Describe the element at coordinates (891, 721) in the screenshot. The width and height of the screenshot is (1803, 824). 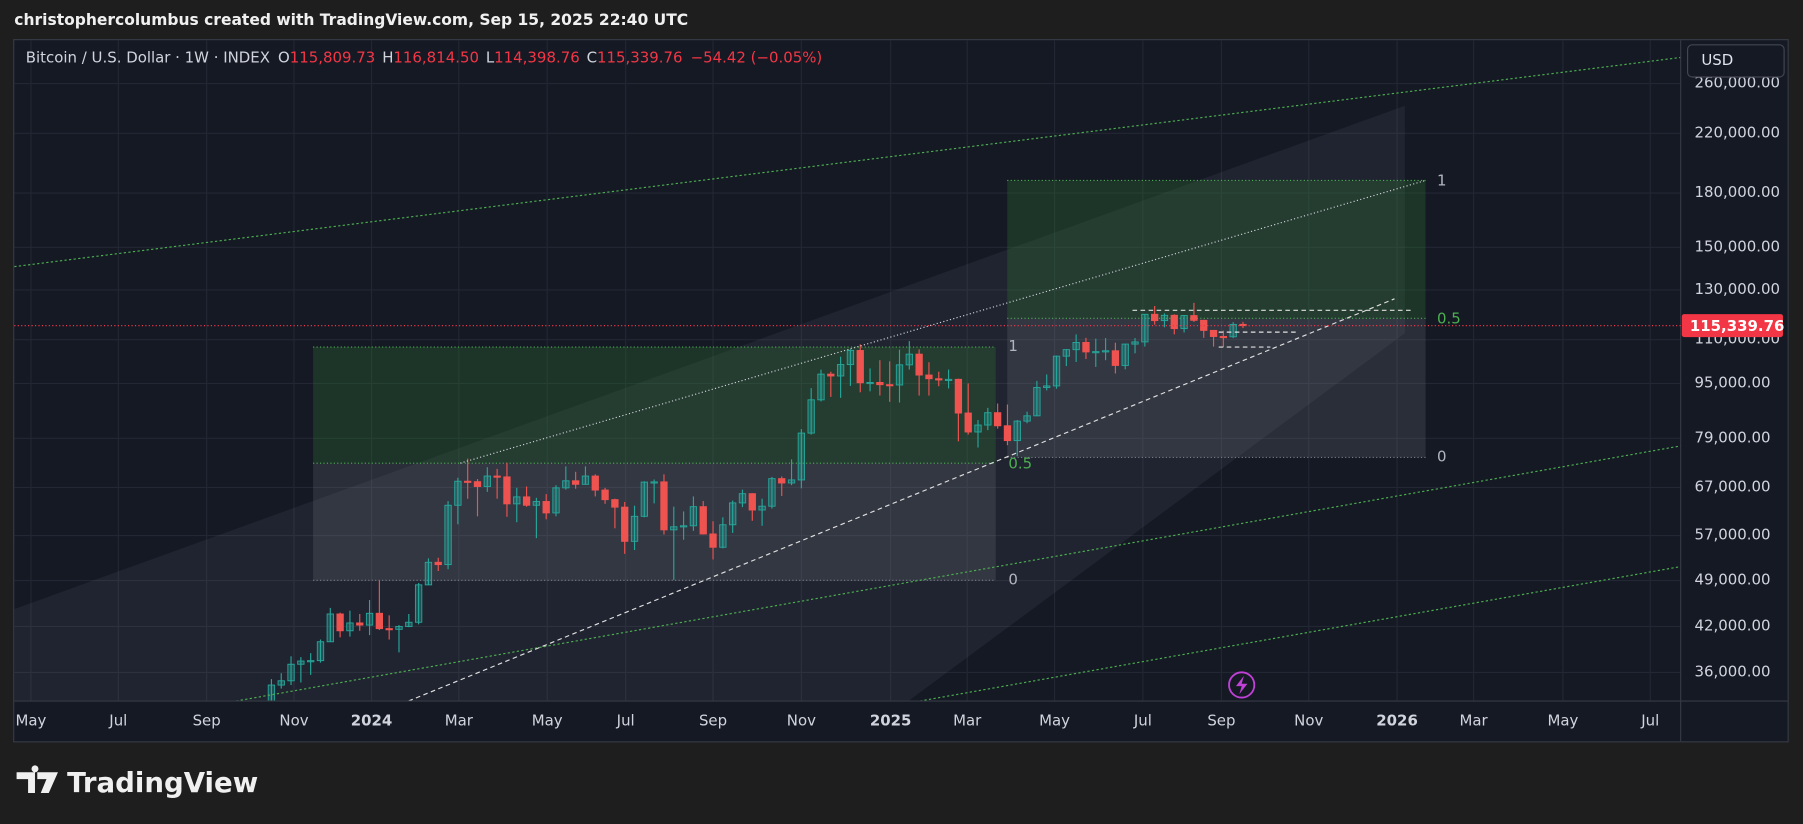
I see `x-tick-label: 2025` at that location.